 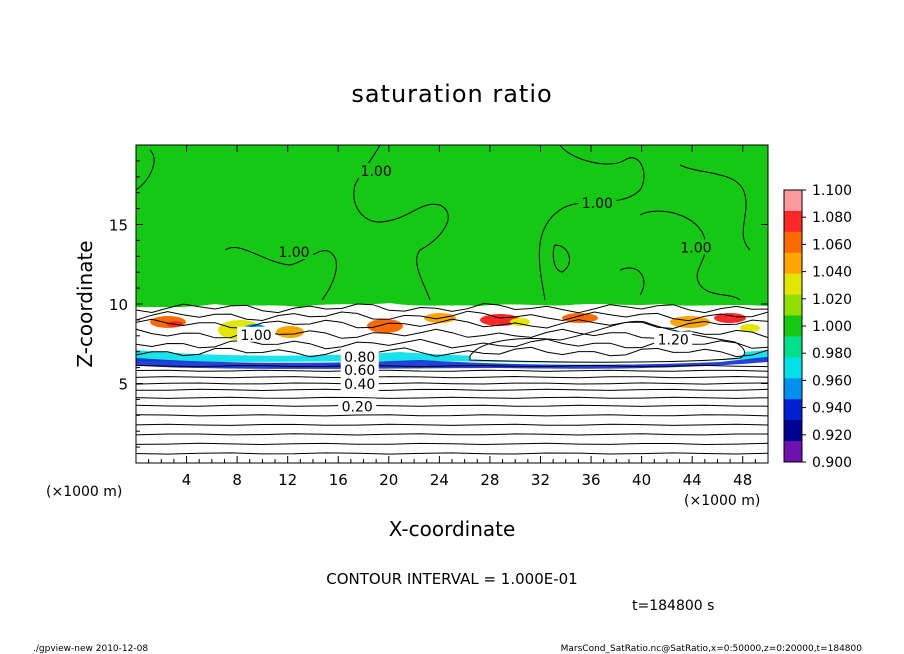 What do you see at coordinates (832, 273) in the screenshot?
I see `colorbar-label-3: 1.040` at bounding box center [832, 273].